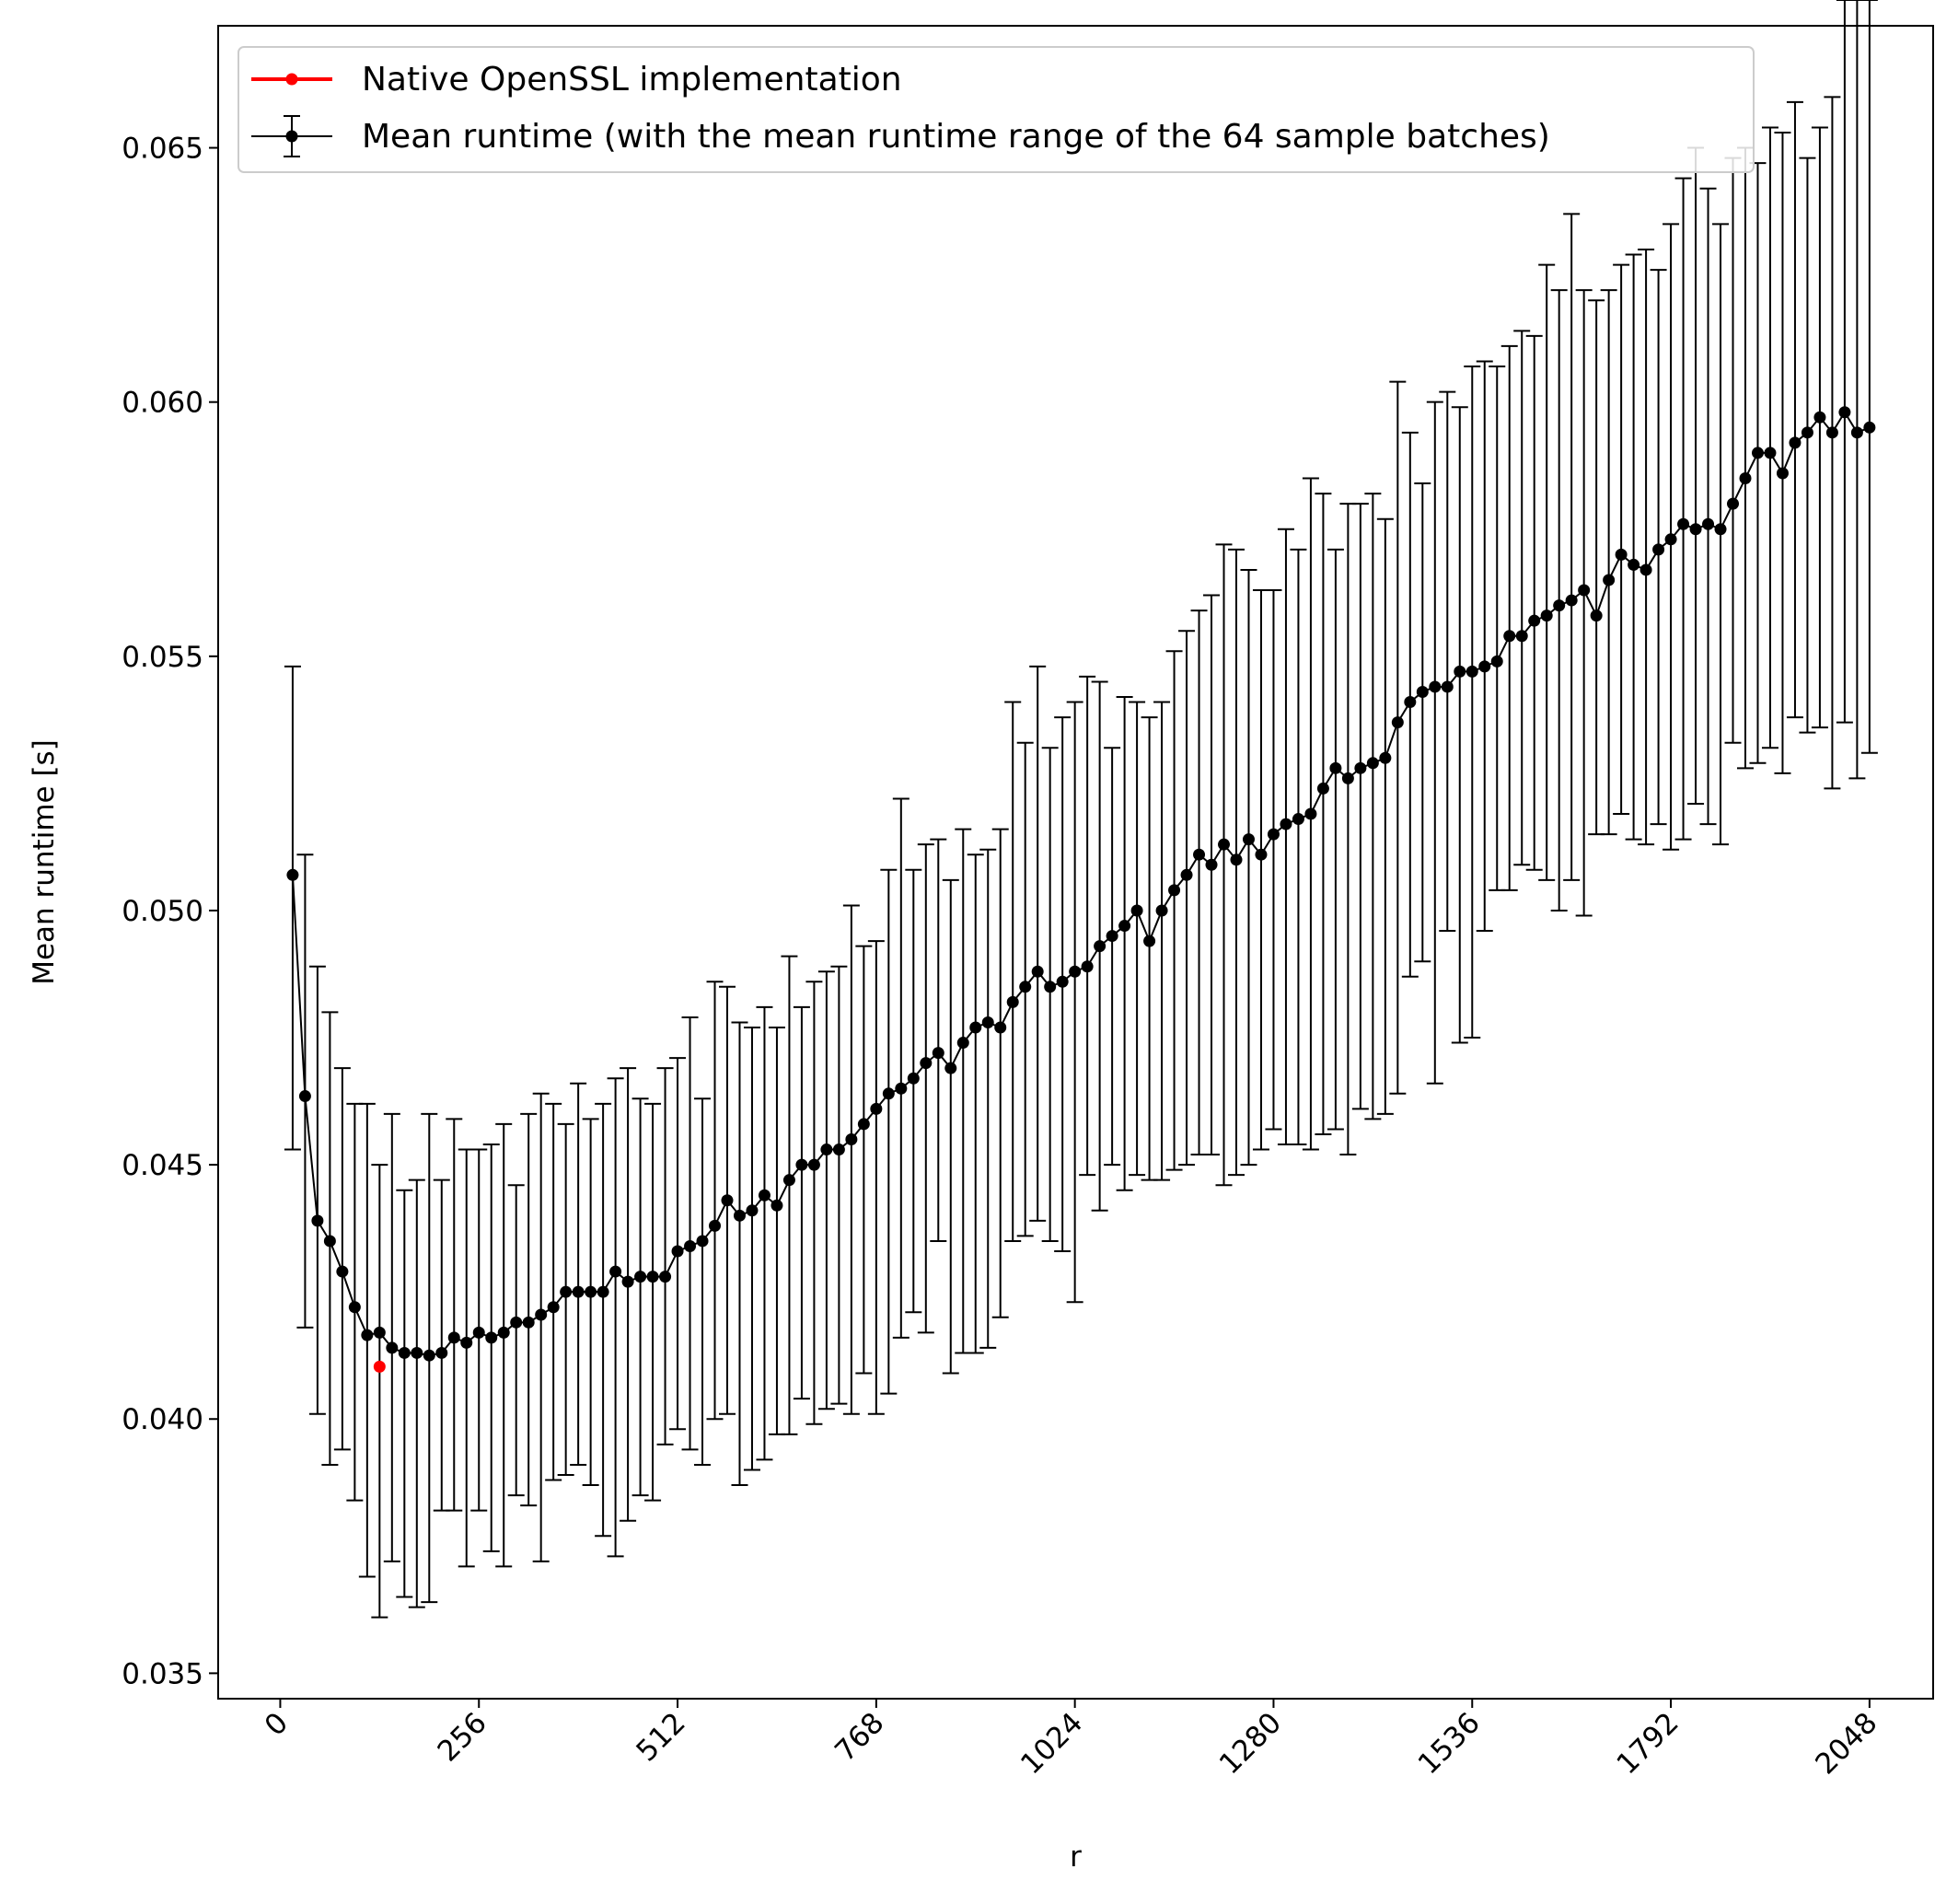  I want to click on x-tick-label: 512, so click(660, 1737).